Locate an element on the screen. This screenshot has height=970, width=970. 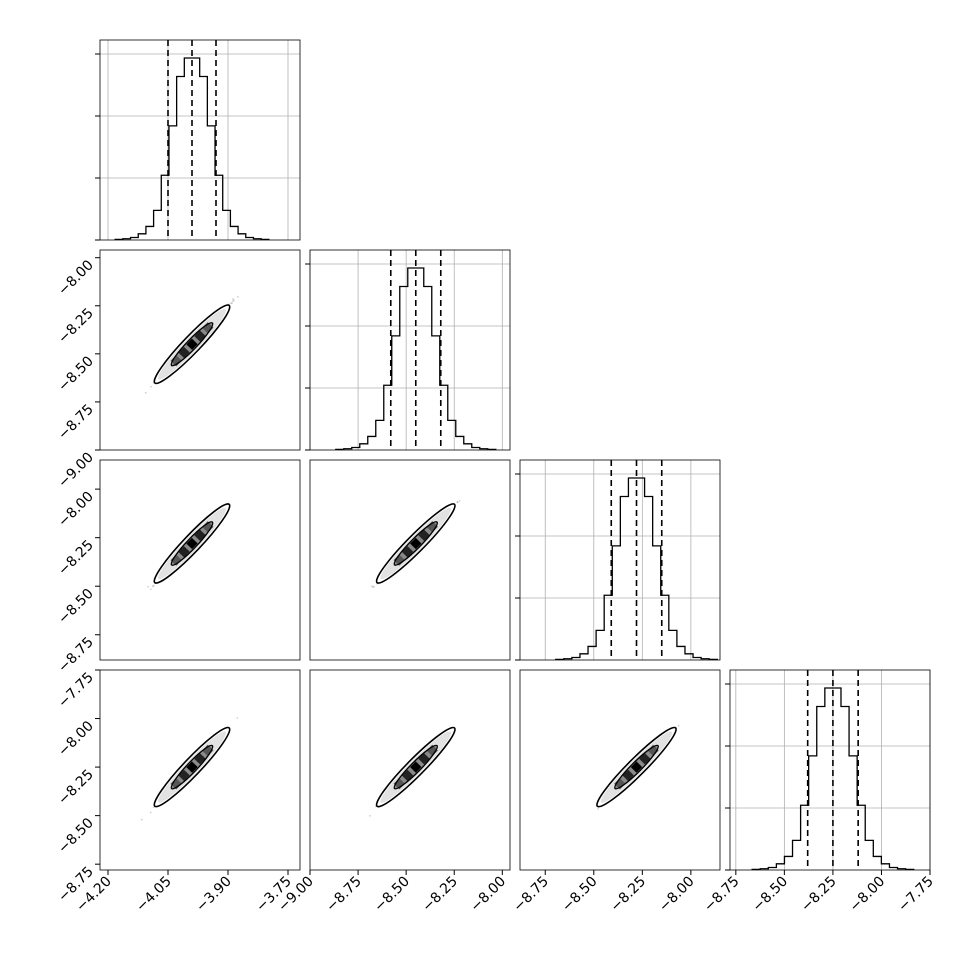
y-axis-2: −8.75 −8.50 −8.25 −8.00 is located at coordinates (77, 582).